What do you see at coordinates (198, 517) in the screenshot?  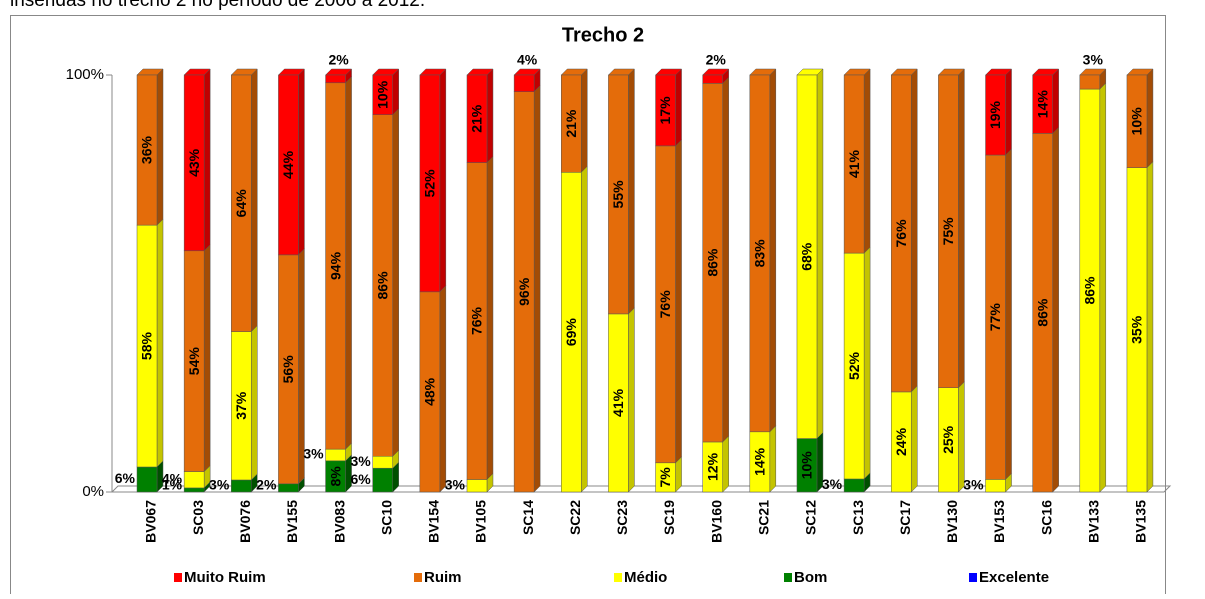 I see `x-tick-label: SC03` at bounding box center [198, 517].